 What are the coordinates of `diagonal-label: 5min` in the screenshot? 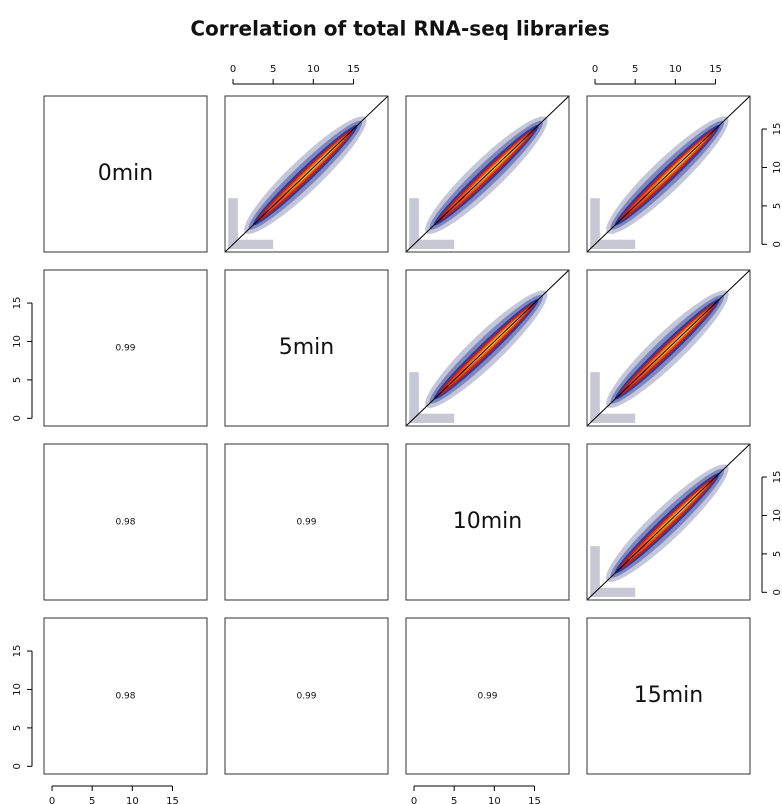 It's located at (306, 347).